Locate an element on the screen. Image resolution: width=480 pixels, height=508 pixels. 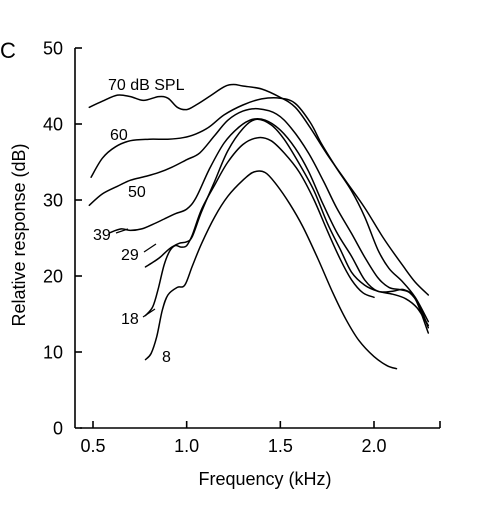
y-tick-label: 30 is located at coordinates (53, 201).